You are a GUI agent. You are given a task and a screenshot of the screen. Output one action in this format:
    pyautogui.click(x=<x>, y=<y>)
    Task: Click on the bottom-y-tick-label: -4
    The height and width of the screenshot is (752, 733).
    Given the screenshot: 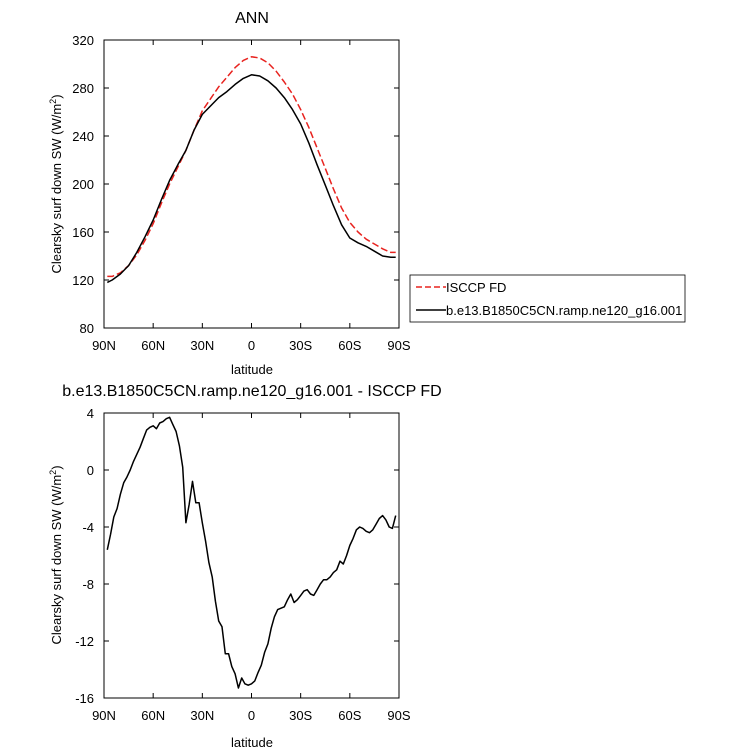 What is the action you would take?
    pyautogui.click(x=88, y=527)
    